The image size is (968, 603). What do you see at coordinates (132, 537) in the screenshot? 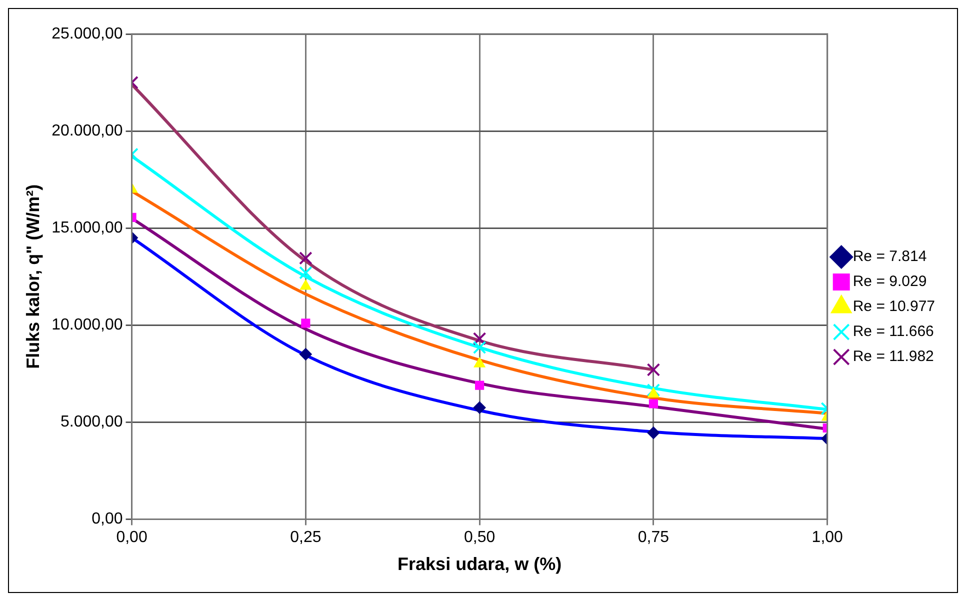
I see `x-tick-label: 0,00` at bounding box center [132, 537].